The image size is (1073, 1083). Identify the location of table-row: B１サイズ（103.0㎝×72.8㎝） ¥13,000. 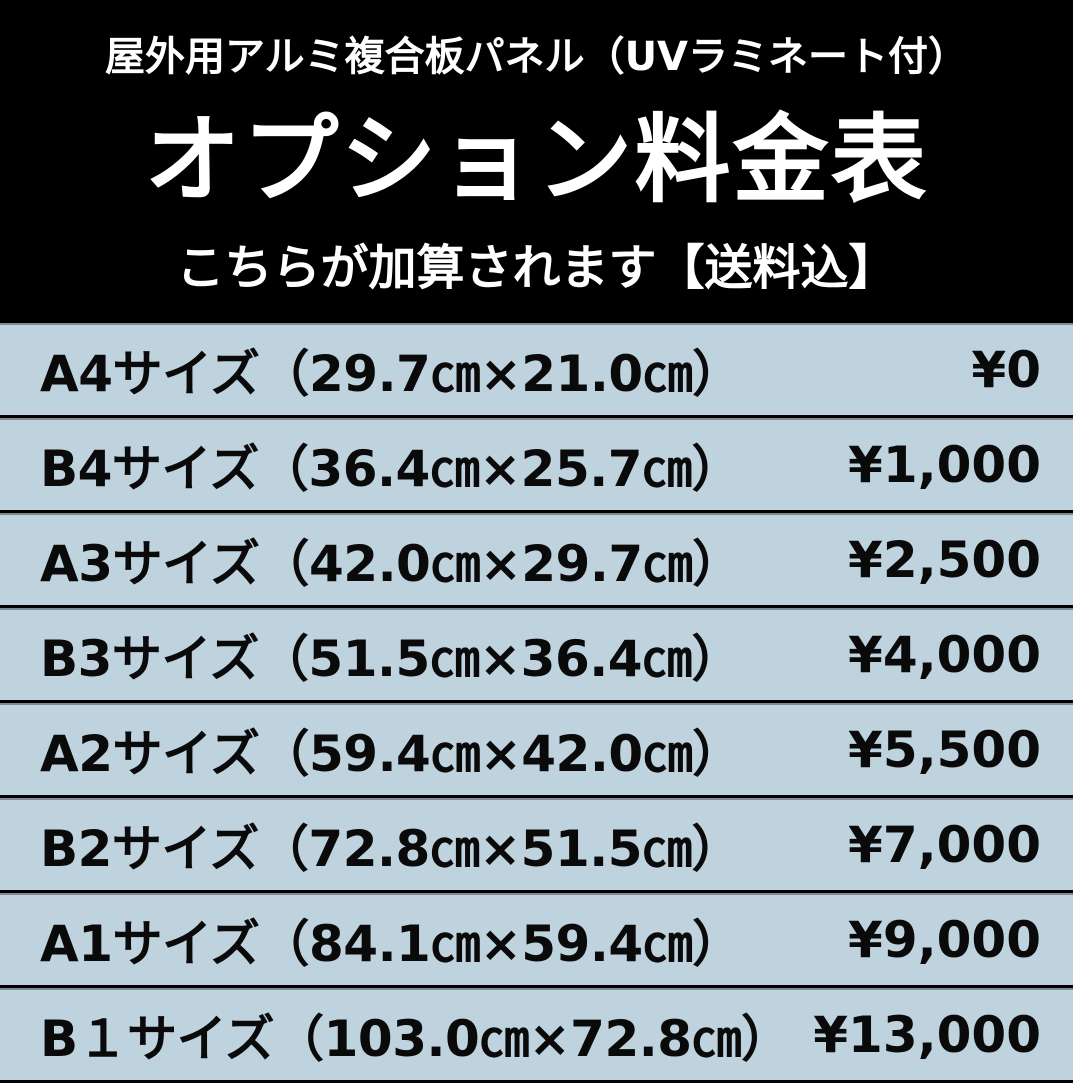
(536, 1035).